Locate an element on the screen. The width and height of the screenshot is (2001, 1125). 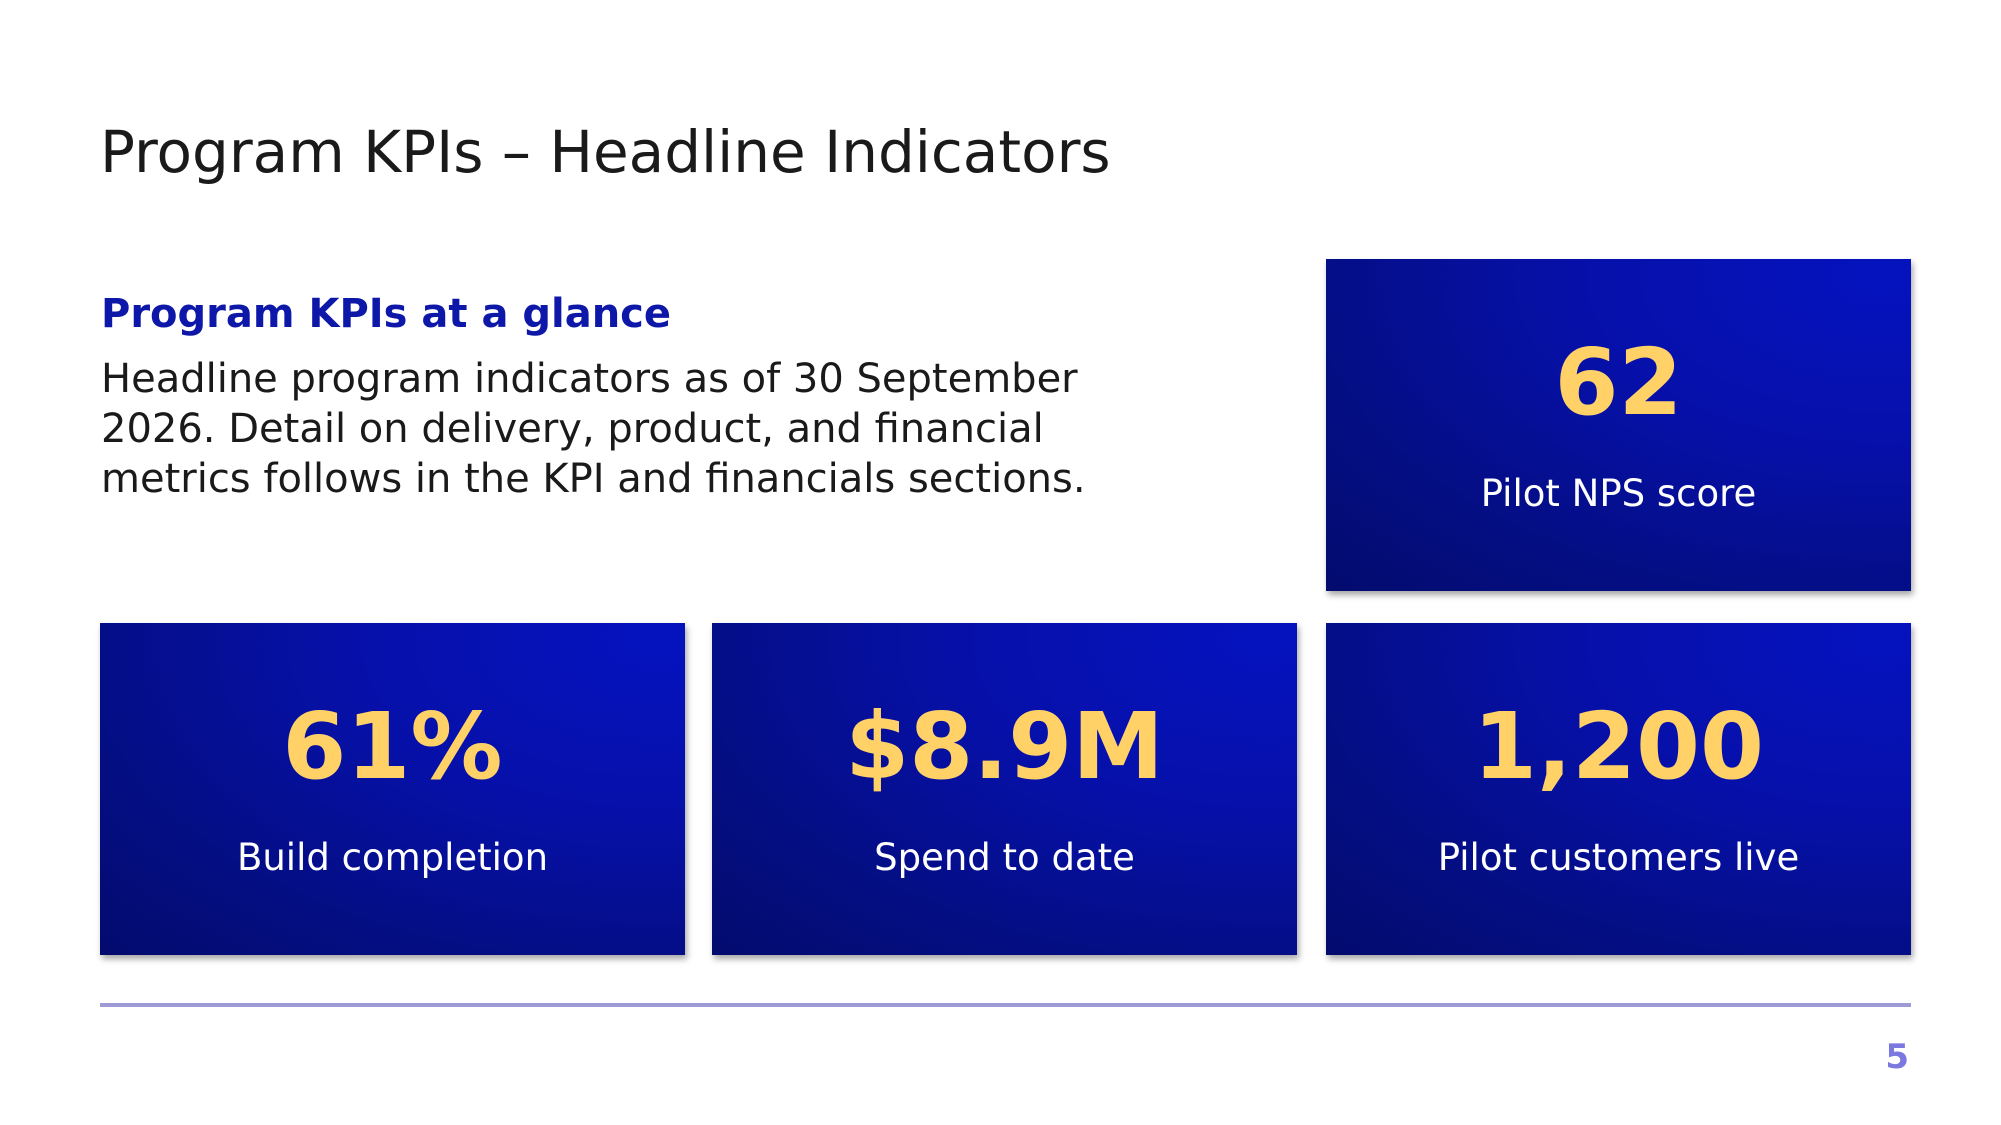
slide-title: Program KPIs – Headline Indicators is located at coordinates (605, 152).